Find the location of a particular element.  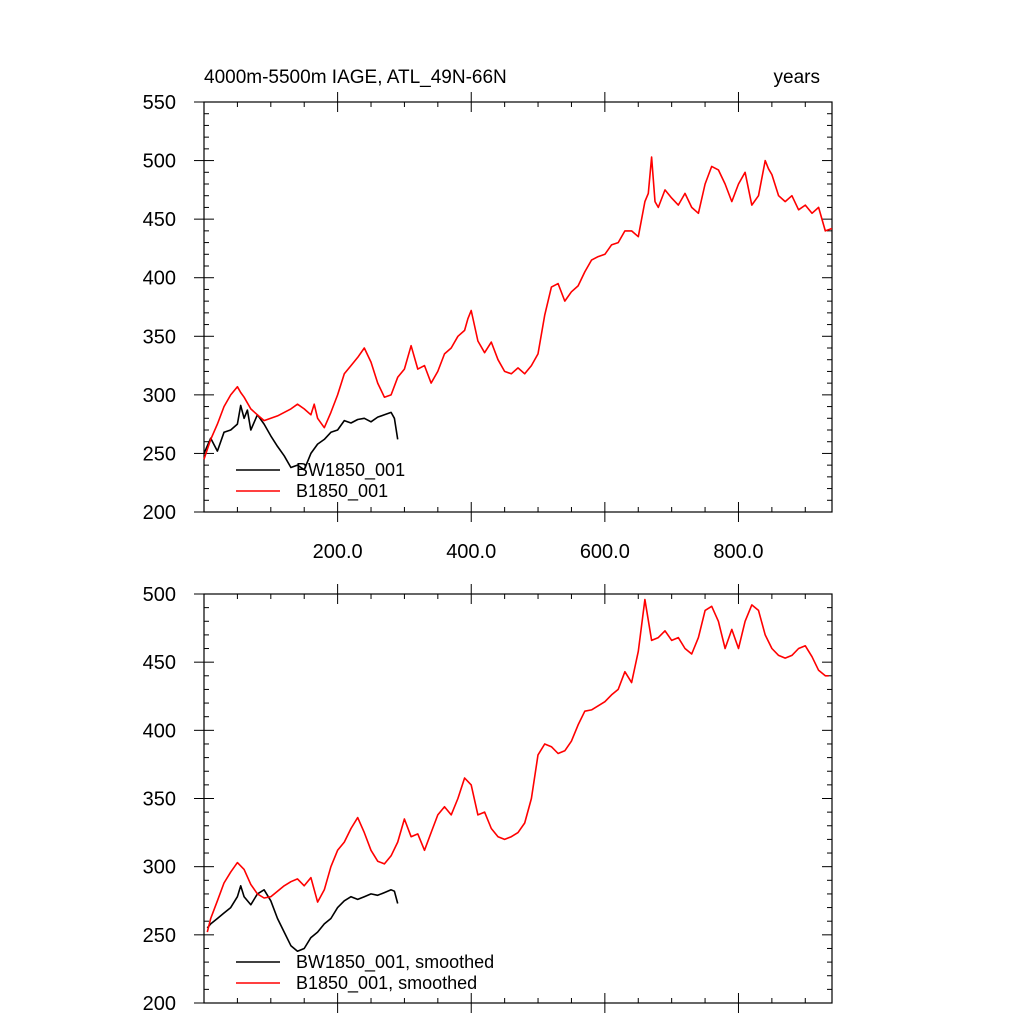

y-tick-label: 550 is located at coordinates (159, 103).